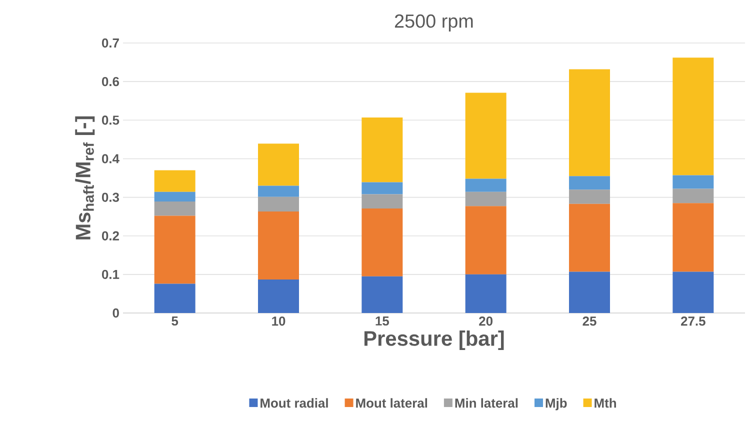  Describe the element at coordinates (111, 120) in the screenshot. I see `y-tick-label: 0.5` at that location.